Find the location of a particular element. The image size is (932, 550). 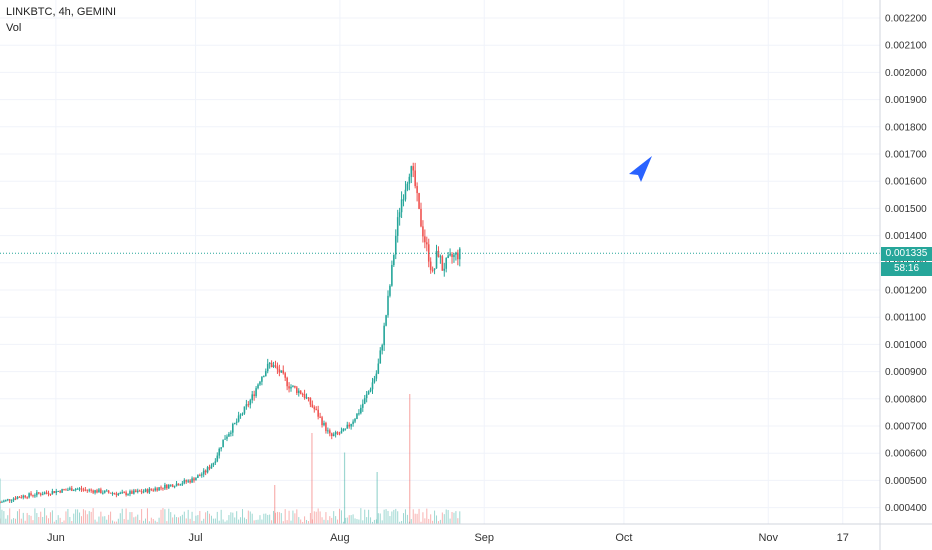

price-tick-label: 0.001500 is located at coordinates (906, 209).